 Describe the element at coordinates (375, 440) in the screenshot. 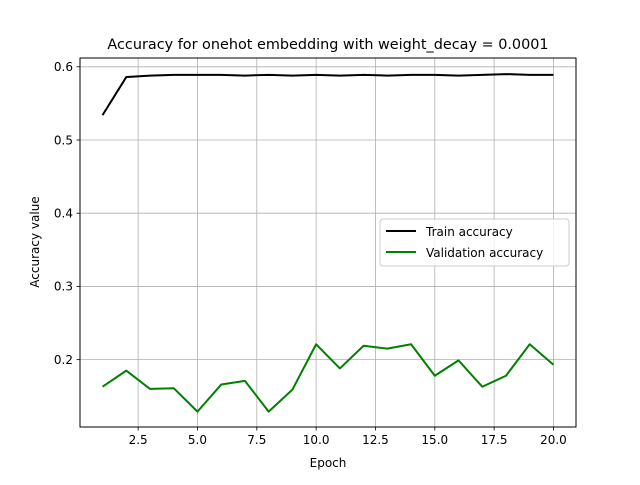

I see `x-tick-label: 12.5` at that location.